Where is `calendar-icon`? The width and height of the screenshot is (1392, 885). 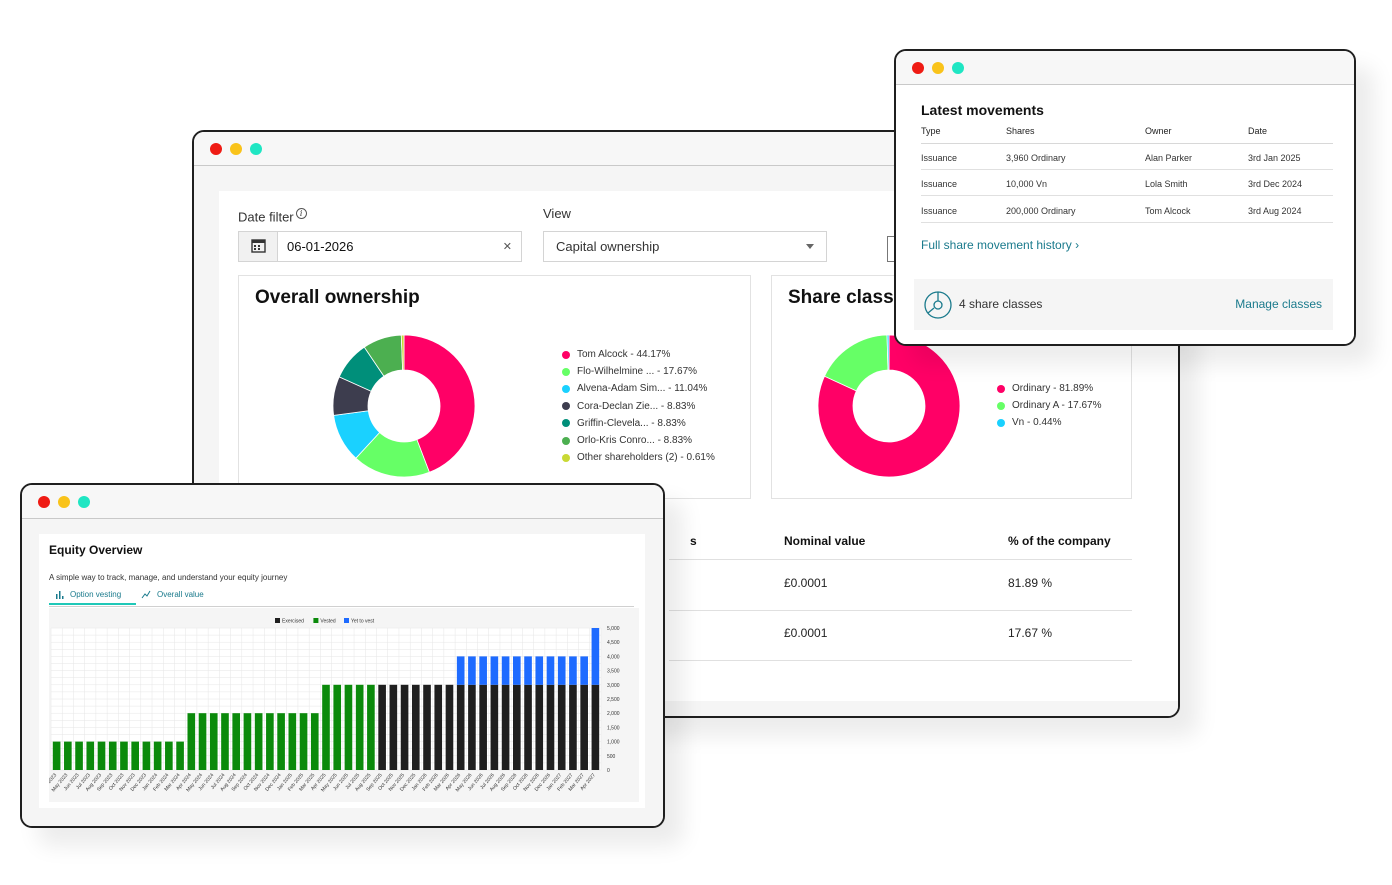
calendar-icon is located at coordinates (258, 246).